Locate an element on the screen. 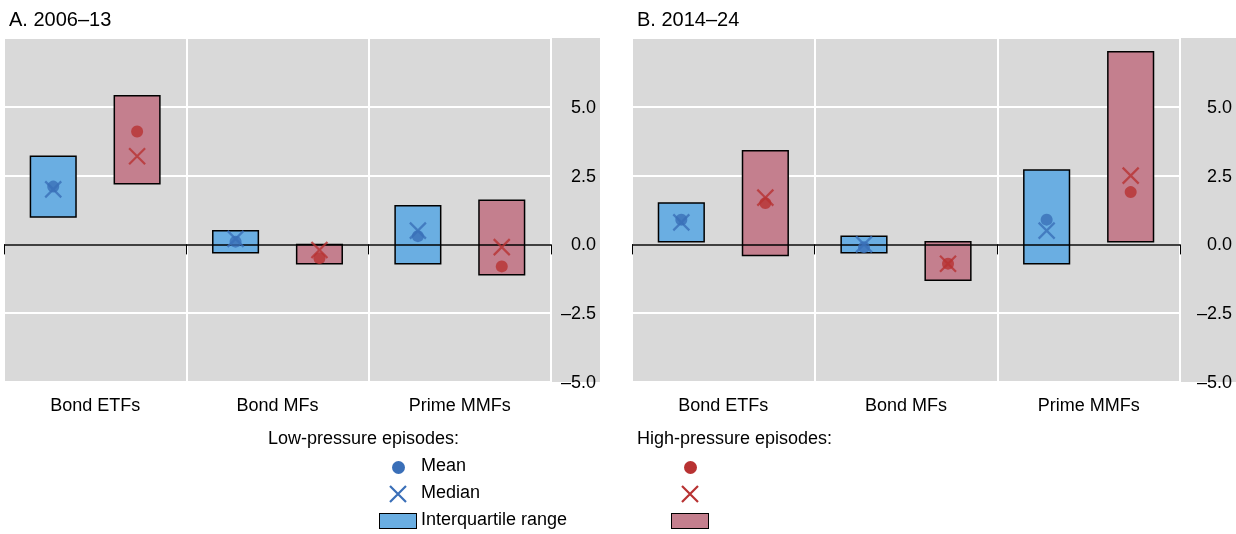  legend-label: Interquartile range is located at coordinates (494, 519).